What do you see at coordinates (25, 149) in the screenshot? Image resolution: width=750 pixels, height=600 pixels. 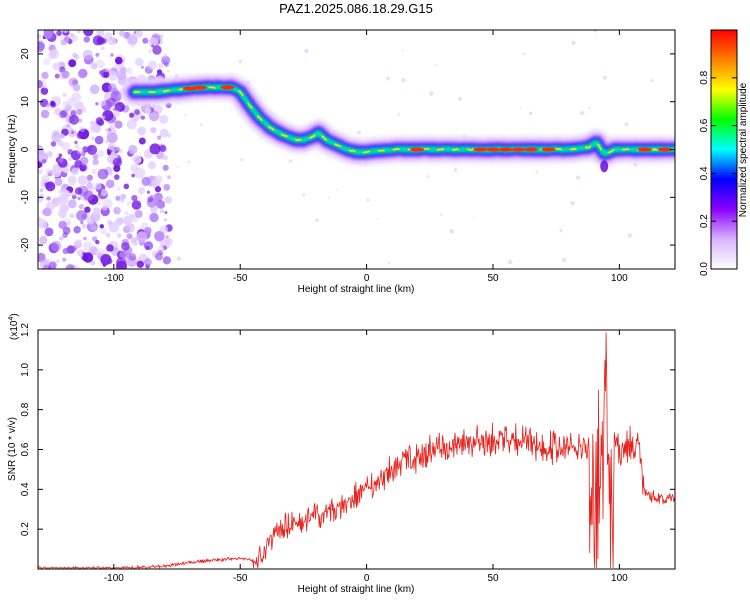 I see `y-tick-label: 0` at bounding box center [25, 149].